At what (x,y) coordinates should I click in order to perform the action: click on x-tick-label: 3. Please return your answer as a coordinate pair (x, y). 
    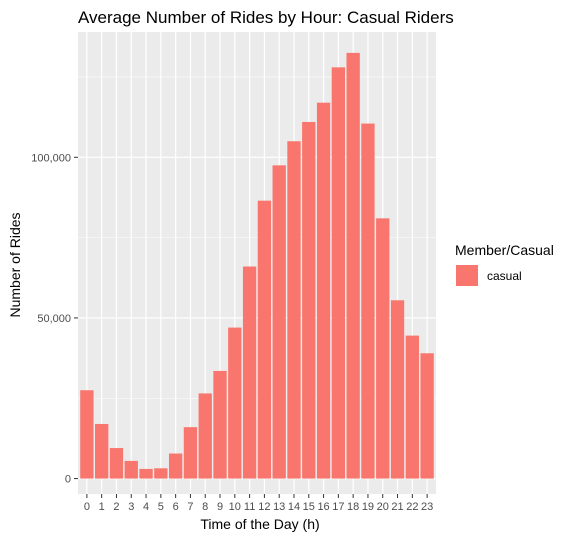
    Looking at the image, I should click on (131, 507).